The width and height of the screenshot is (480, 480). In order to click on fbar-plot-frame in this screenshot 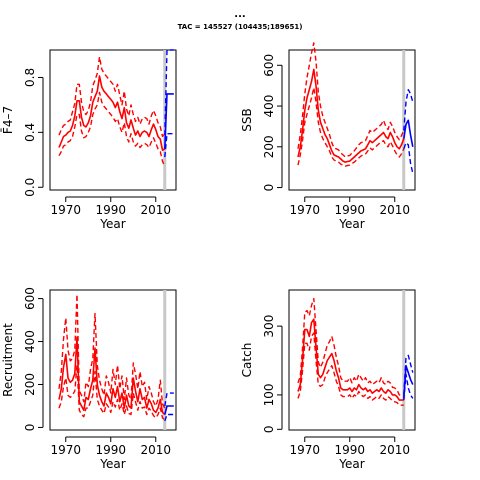, I will do `click(113, 120)`.